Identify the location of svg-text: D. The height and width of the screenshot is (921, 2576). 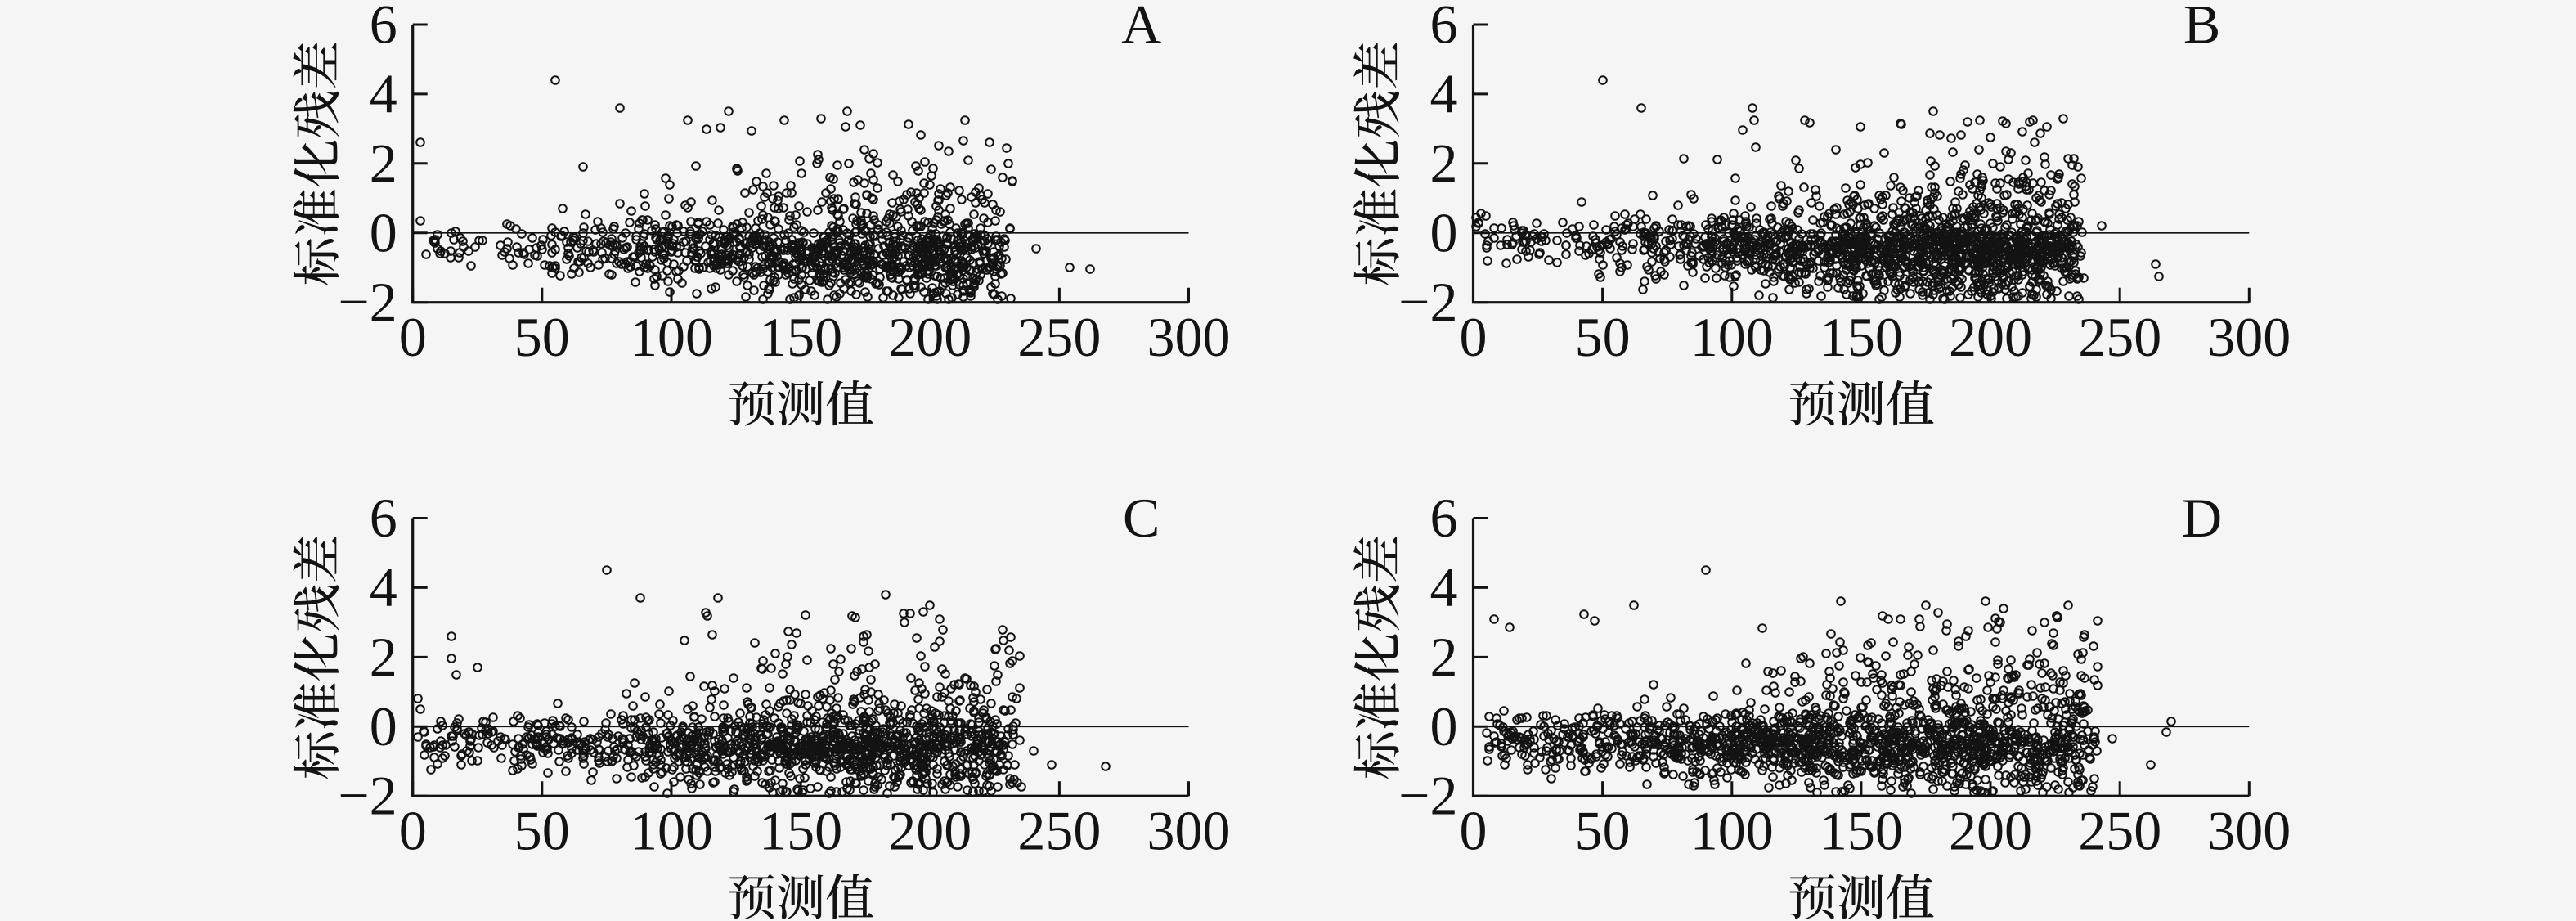
(2202, 518).